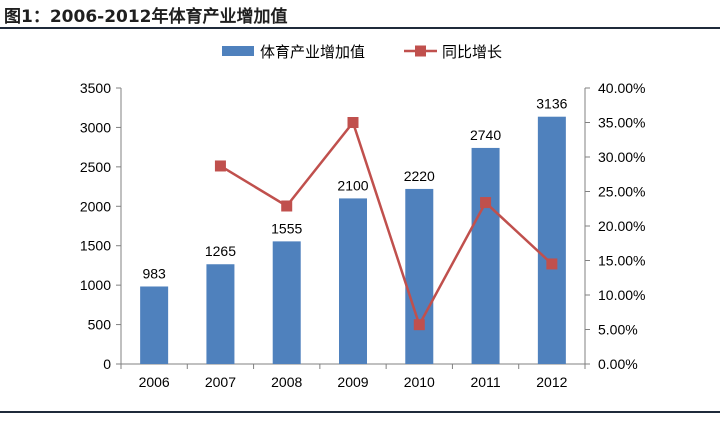  I want to click on bar-value-label: 2100, so click(352, 185).